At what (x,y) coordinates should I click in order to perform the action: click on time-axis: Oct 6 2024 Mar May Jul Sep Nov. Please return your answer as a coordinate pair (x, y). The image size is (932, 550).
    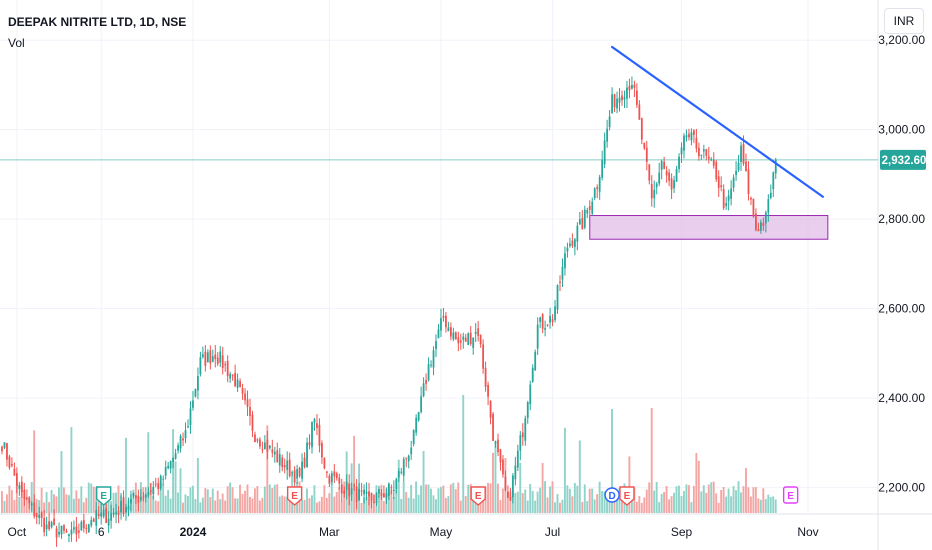
    Looking at the image, I should click on (413, 532).